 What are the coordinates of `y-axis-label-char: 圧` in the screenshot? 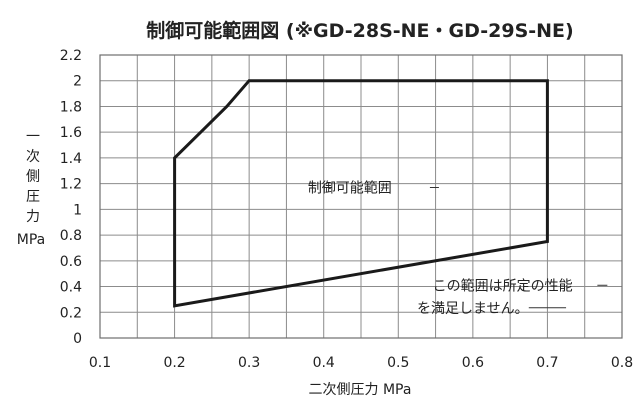 It's located at (33, 197).